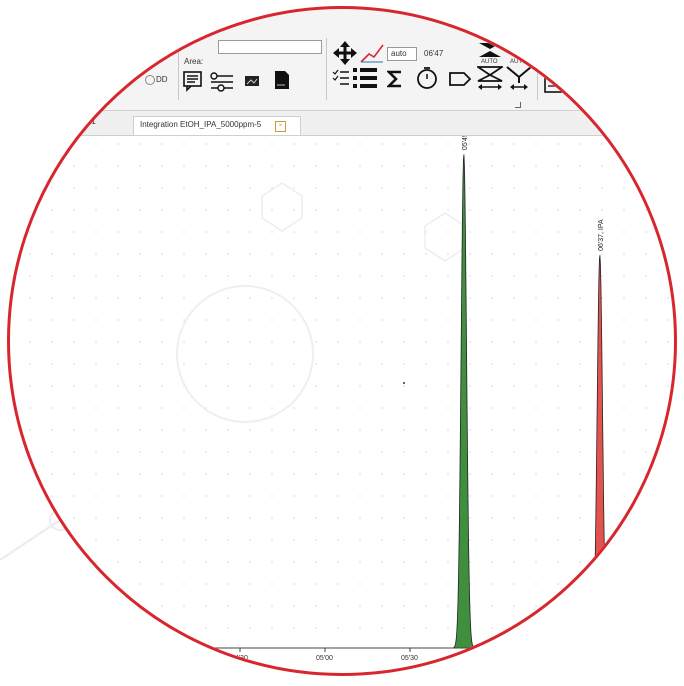 The image size is (684, 686). I want to click on move-icon, so click(345, 53).